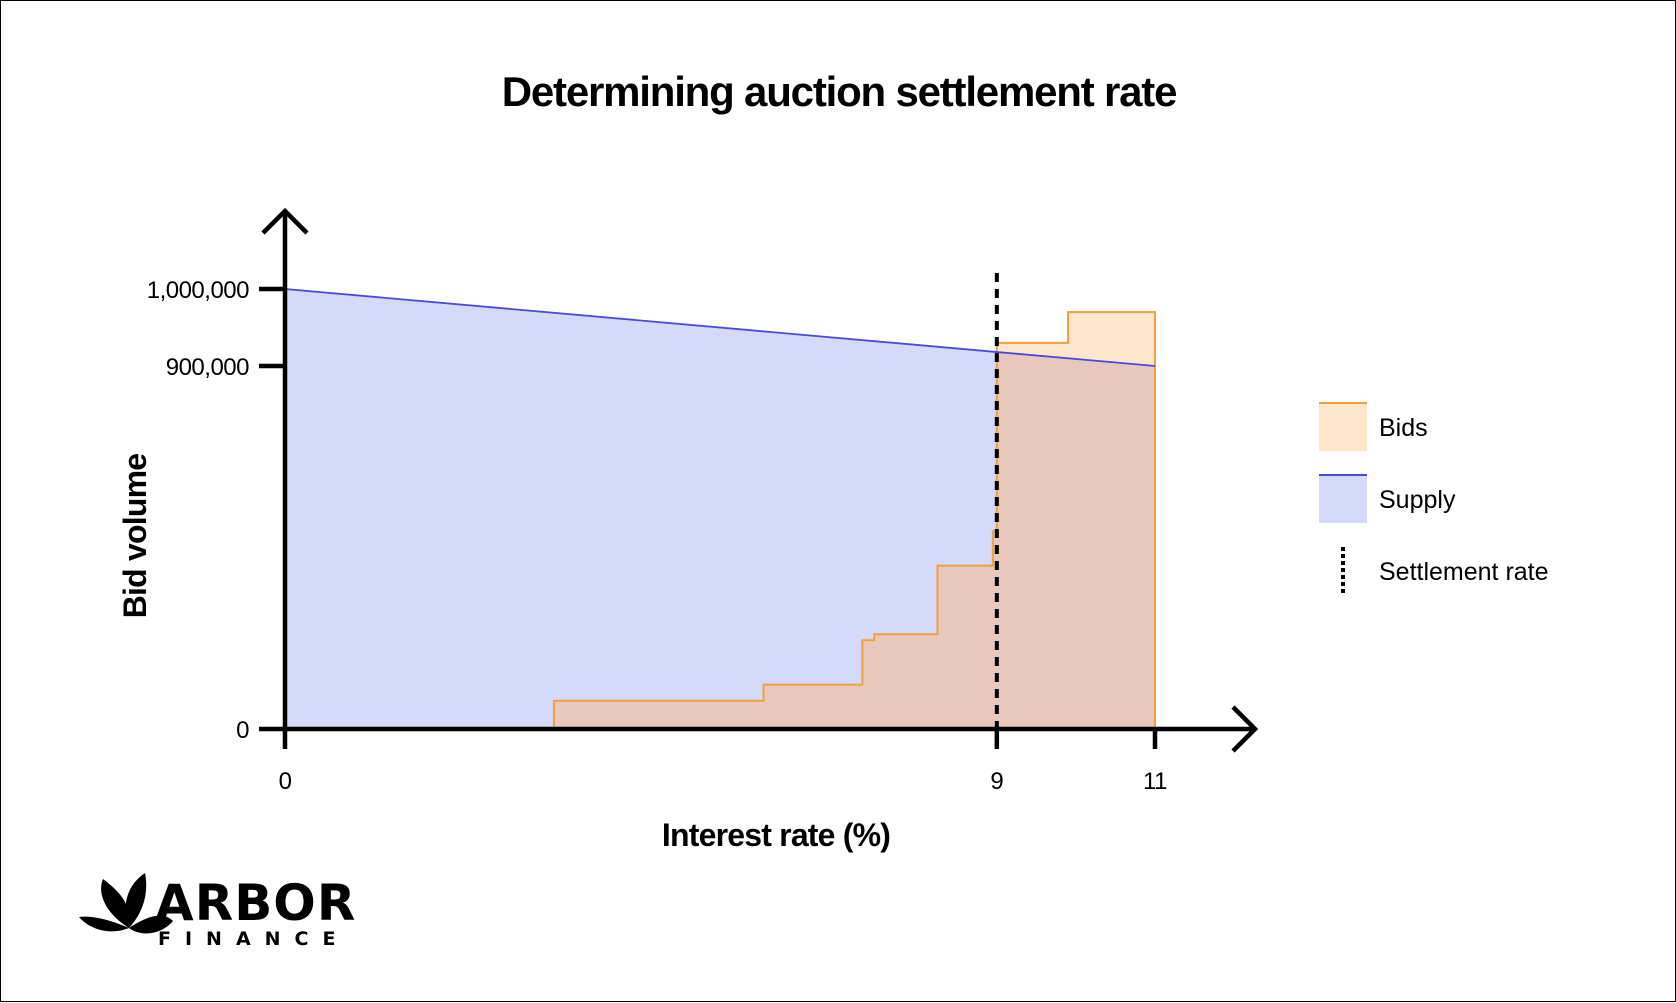 The image size is (1676, 1003). What do you see at coordinates (198, 290) in the screenshot?
I see `y-tick-label: 1,000,000` at bounding box center [198, 290].